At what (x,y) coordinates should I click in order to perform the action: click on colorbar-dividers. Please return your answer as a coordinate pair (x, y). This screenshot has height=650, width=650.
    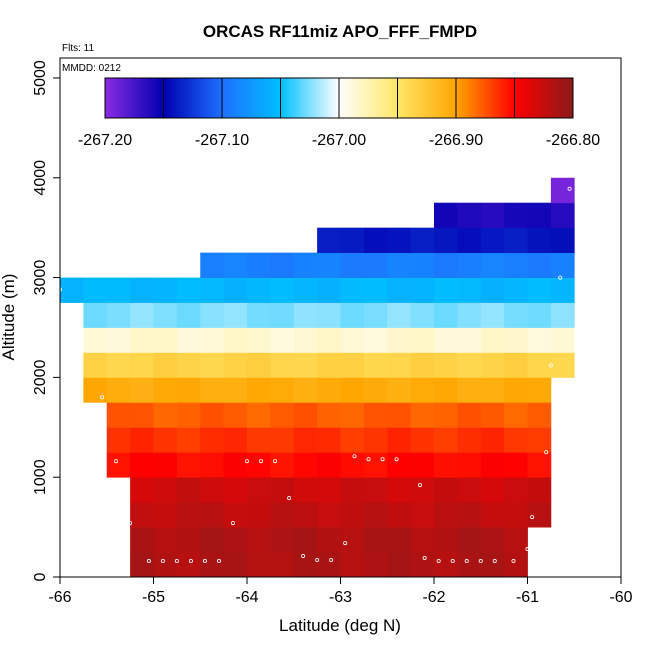
    Looking at the image, I should click on (339, 98).